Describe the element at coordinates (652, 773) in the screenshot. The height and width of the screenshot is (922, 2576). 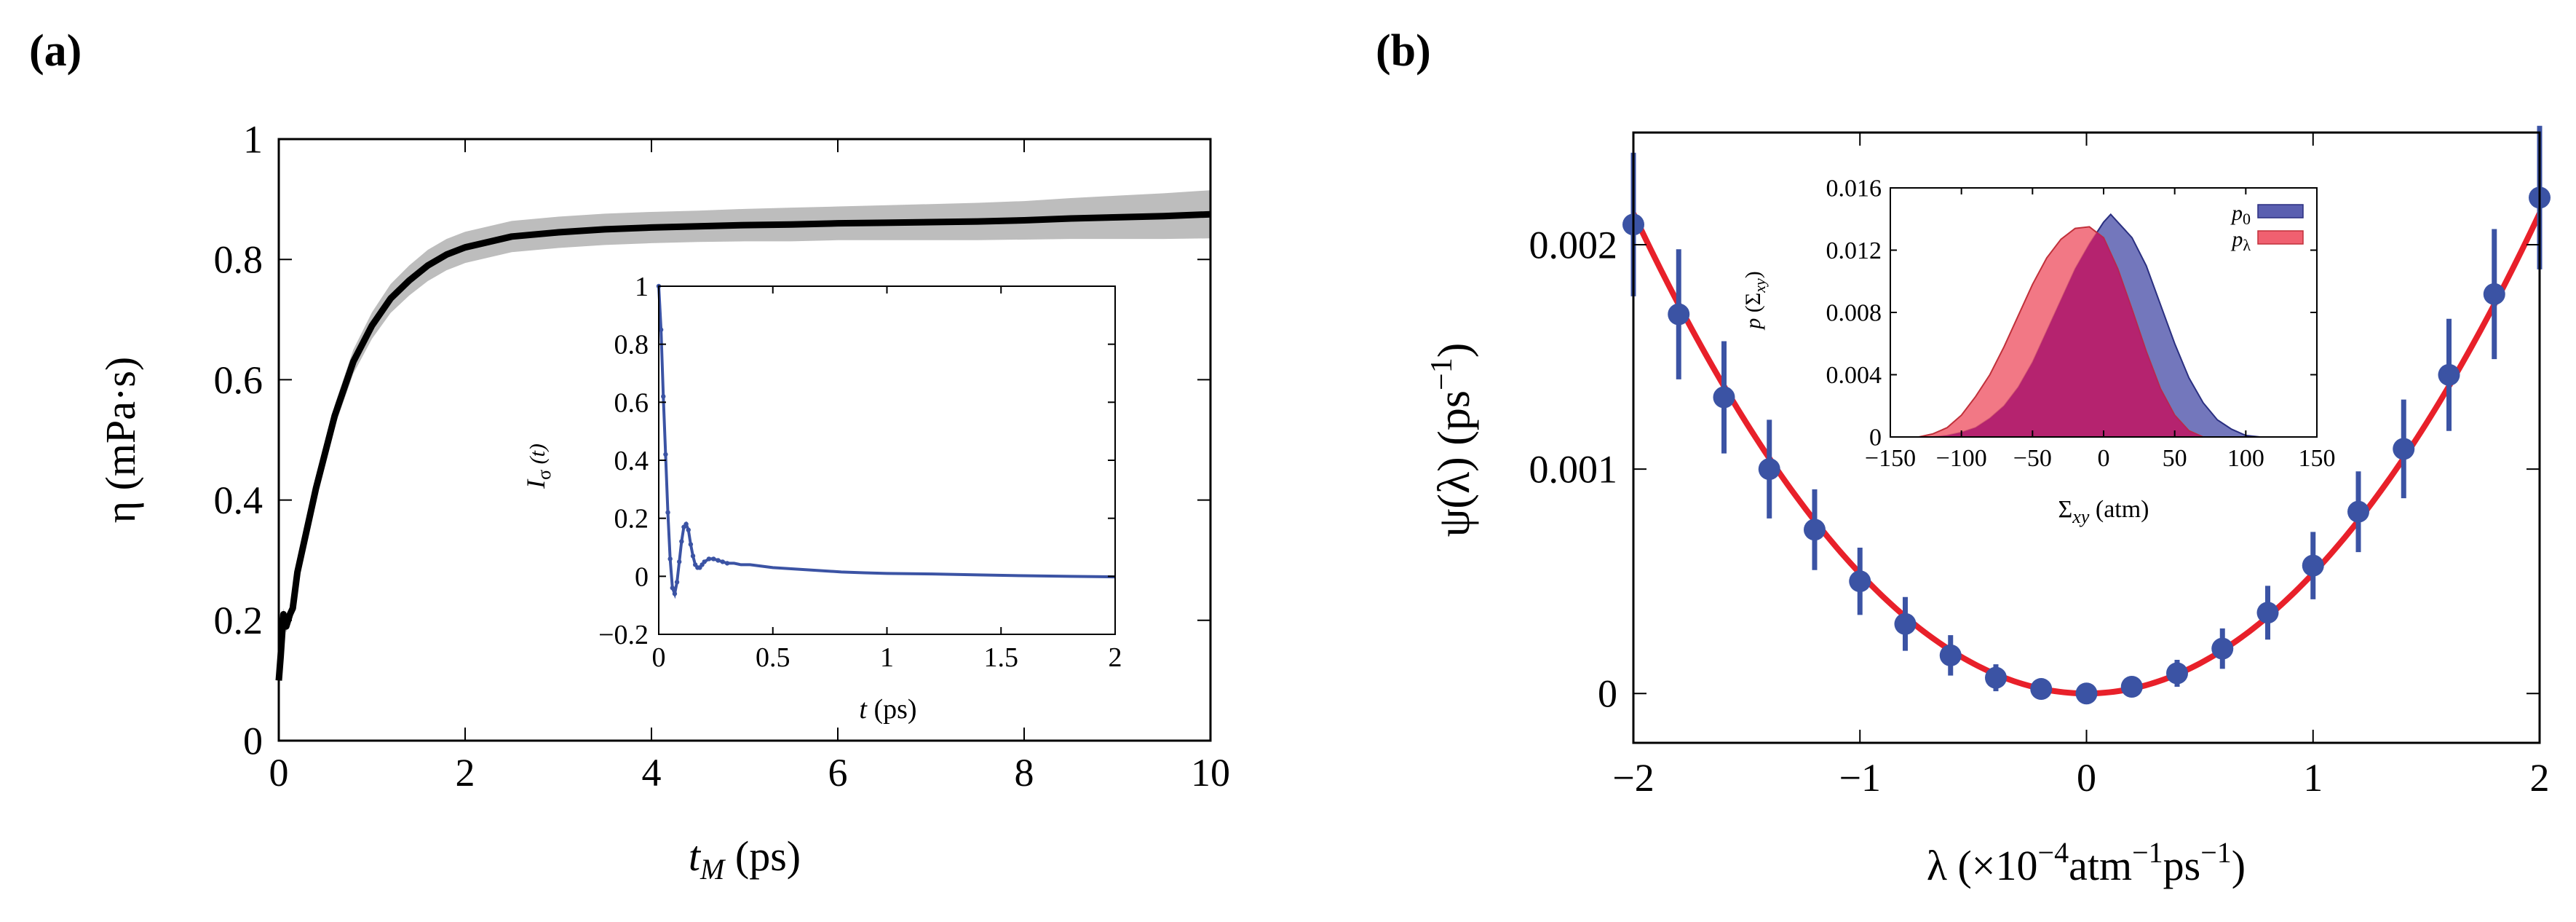
I see `a-main-xtick-label: 4` at that location.